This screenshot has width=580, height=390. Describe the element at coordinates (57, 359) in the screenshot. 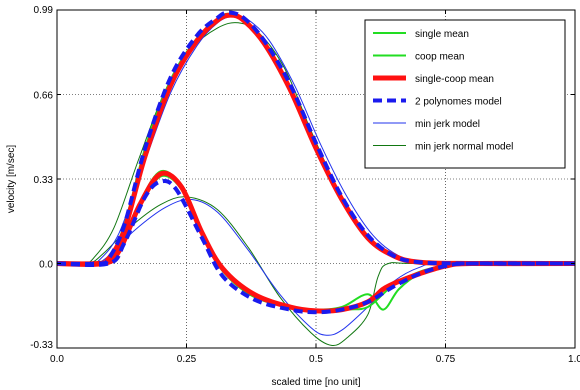

I see `x-tick-label: 0.0` at that location.